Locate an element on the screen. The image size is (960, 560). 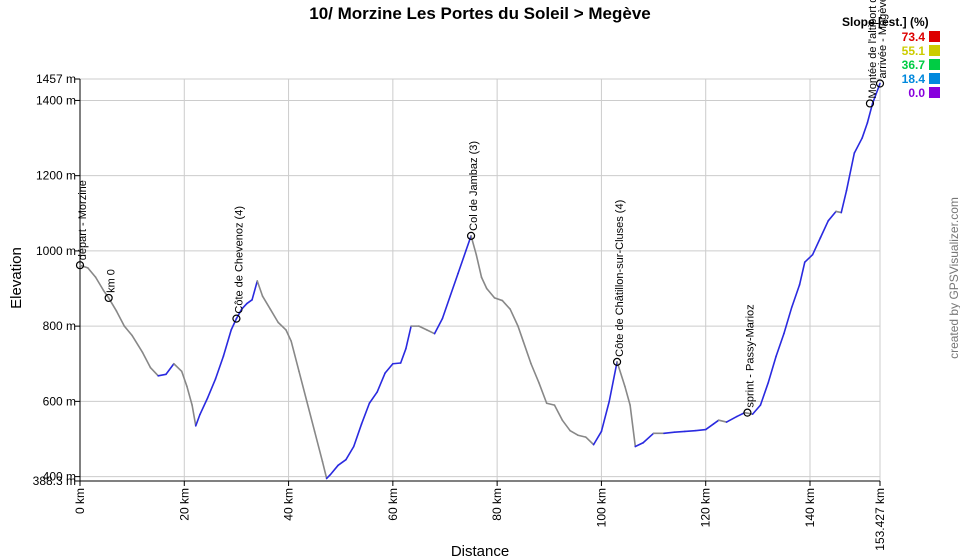
x-tick-label: 20 km is located at coordinates (184, 504).